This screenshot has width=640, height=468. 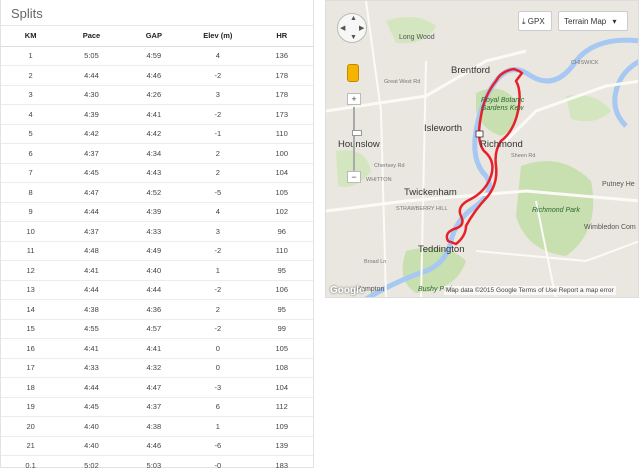 I want to click on place-label: Wimbledon Com, so click(x=610, y=227).